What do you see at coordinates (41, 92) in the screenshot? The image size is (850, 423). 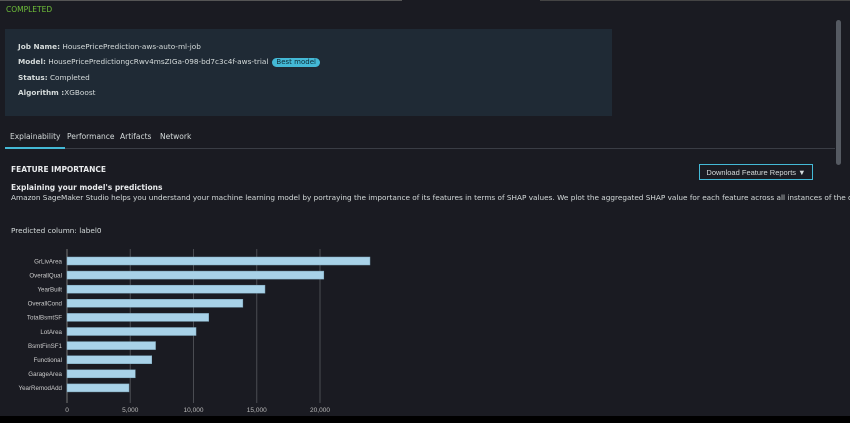 I see `algorithm-label: Algorithm :` at bounding box center [41, 92].